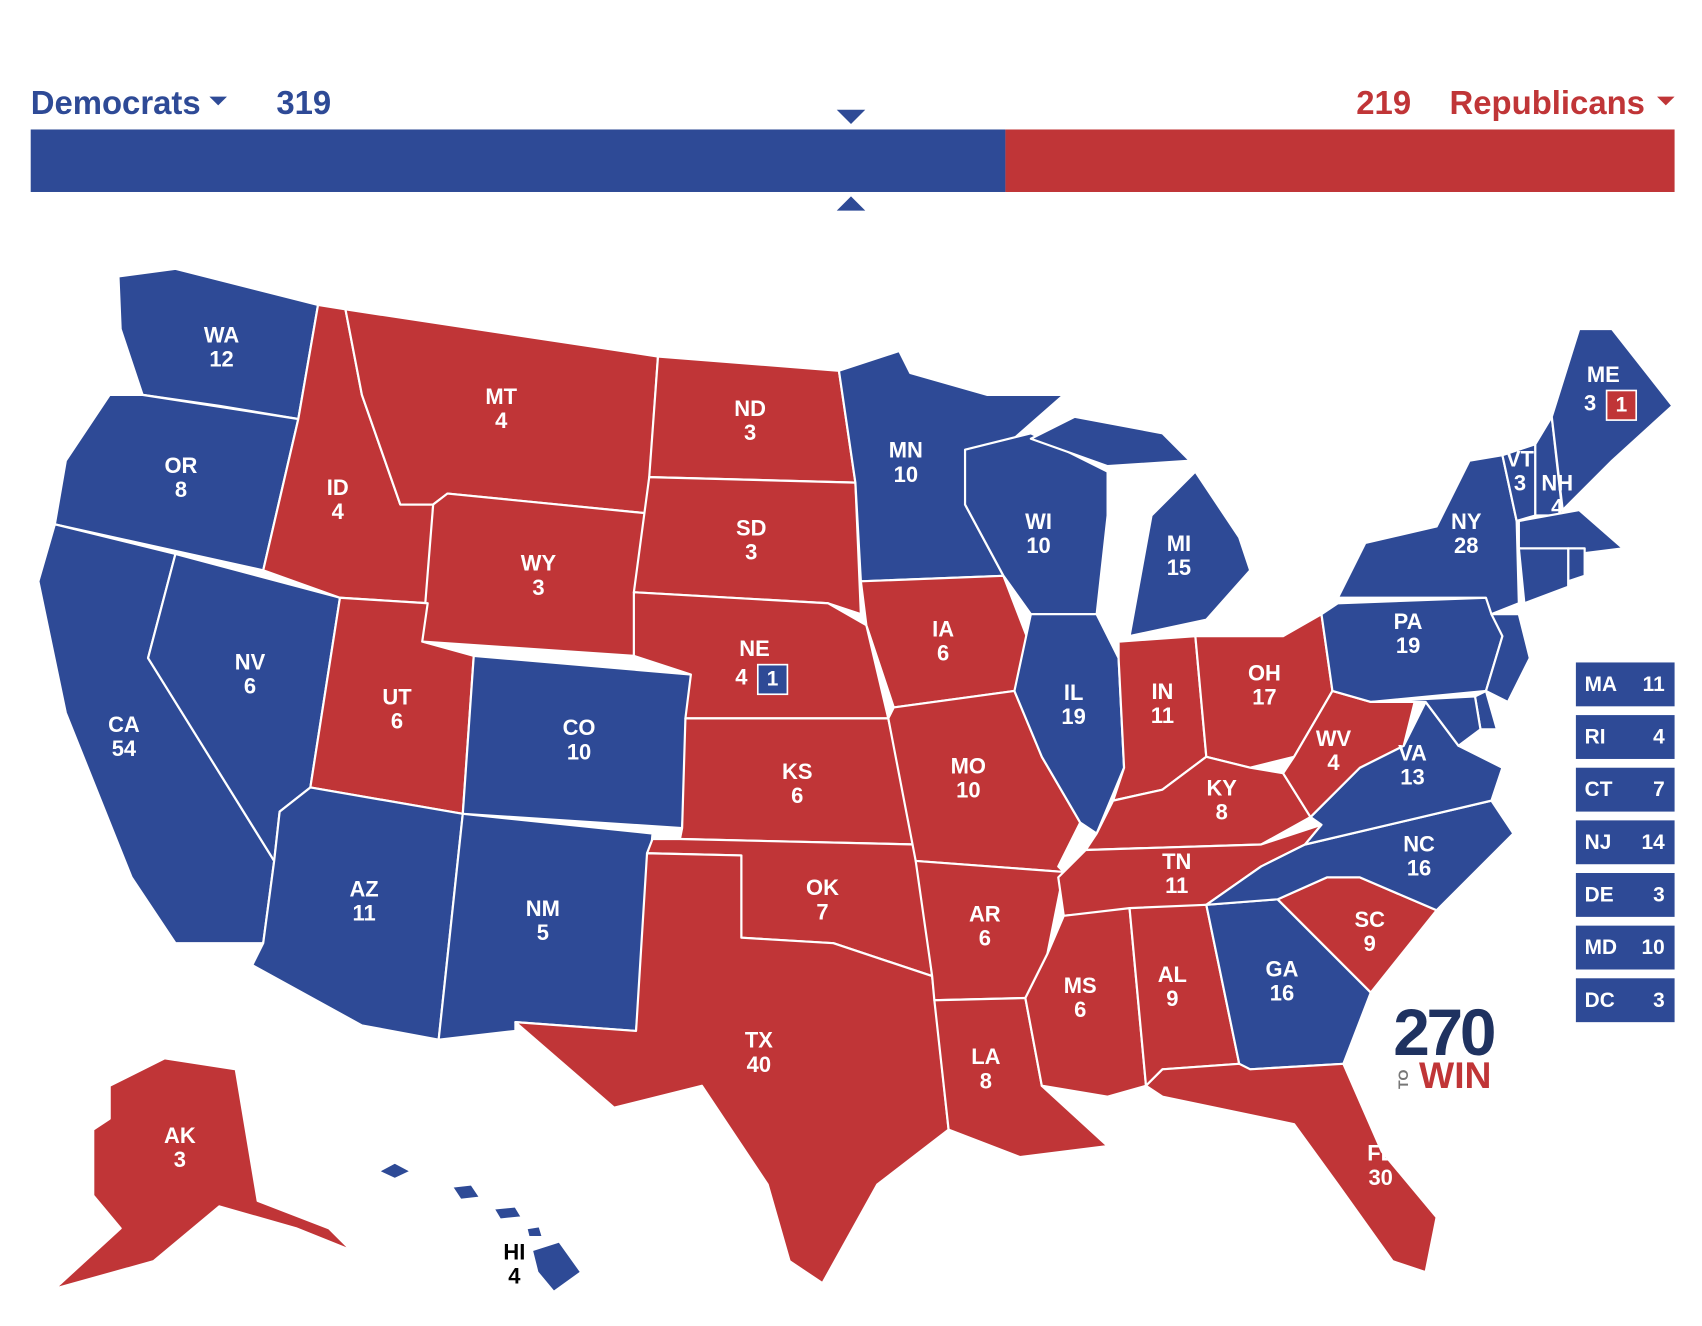 The height and width of the screenshot is (1326, 1702). Describe the element at coordinates (759, 1040) in the screenshot. I see `state-label: TX` at that location.